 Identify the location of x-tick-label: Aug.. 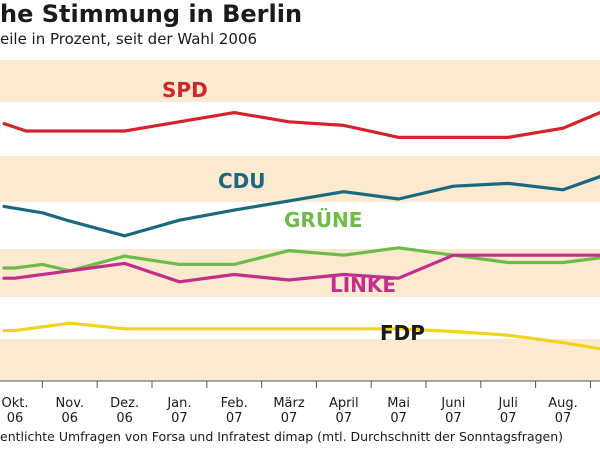
(563, 403).